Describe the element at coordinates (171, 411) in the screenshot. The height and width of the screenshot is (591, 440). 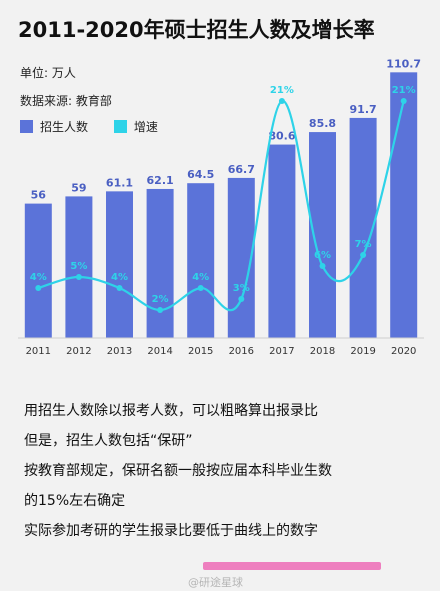
I see `note-line-1: 用招生人数除以报考人数，可以粗略算出报录比` at that location.